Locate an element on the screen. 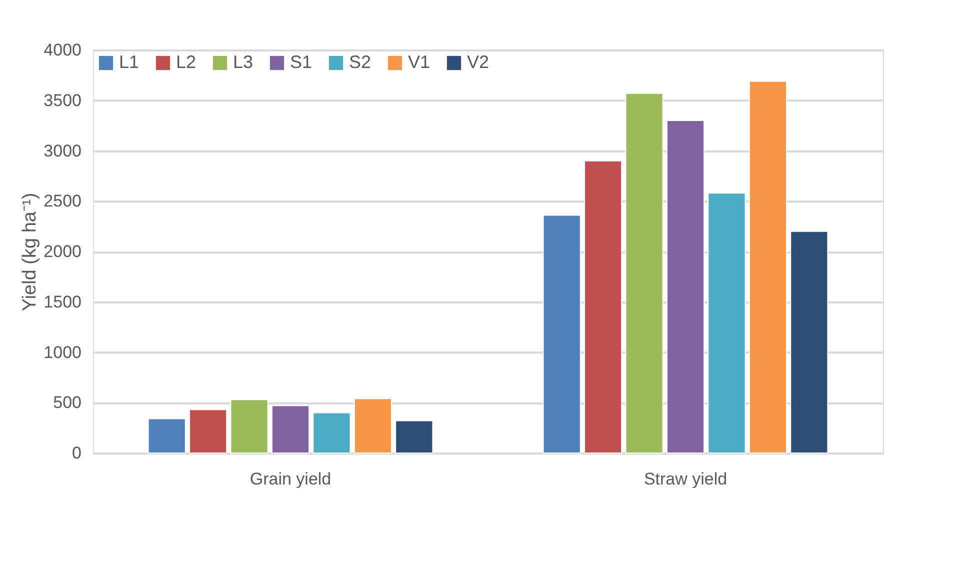 This screenshot has width=958, height=580. x-tick-label: Grain yield is located at coordinates (291, 479).